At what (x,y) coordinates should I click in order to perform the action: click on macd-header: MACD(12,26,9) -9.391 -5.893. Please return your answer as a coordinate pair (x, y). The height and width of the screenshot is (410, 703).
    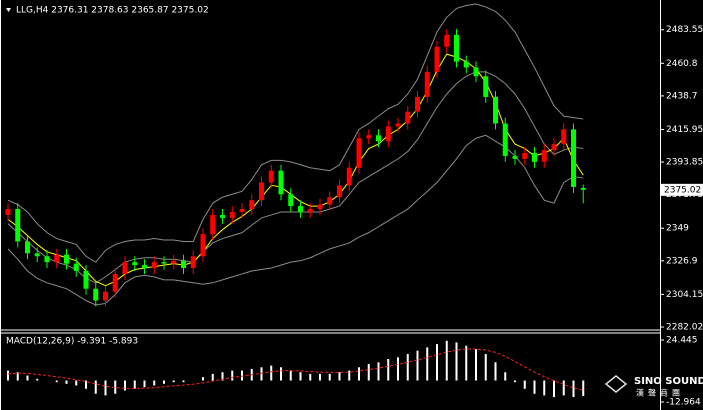
    Looking at the image, I should click on (72, 342).